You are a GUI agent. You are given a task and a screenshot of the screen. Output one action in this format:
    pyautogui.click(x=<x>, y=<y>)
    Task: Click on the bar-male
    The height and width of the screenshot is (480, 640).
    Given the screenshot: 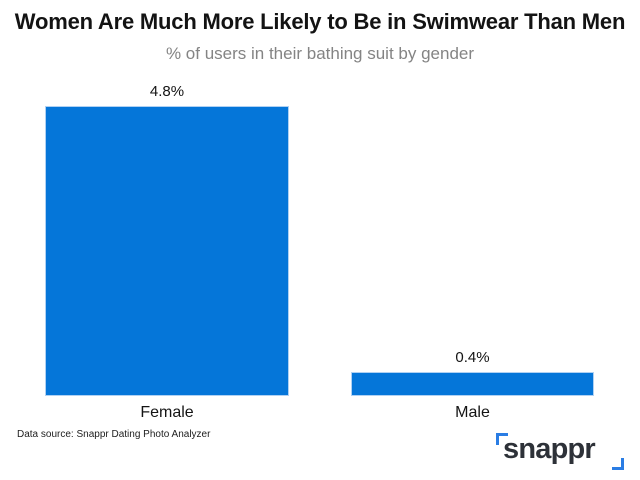 What is the action you would take?
    pyautogui.click(x=472, y=384)
    